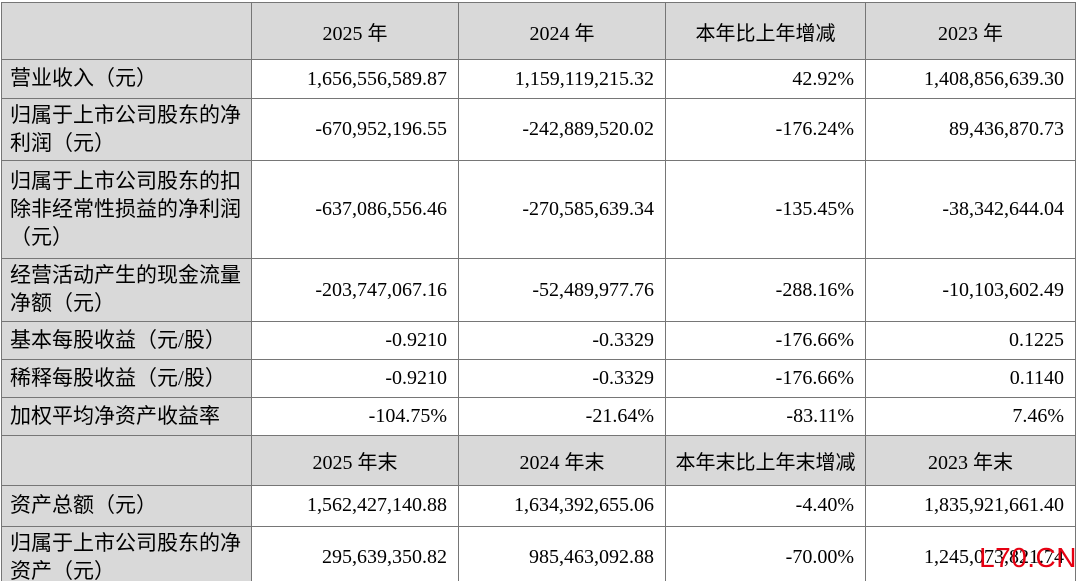 This screenshot has height=581, width=1080. I want to click on header-yoy-end-change: 本年末比上年末增减, so click(765, 460).